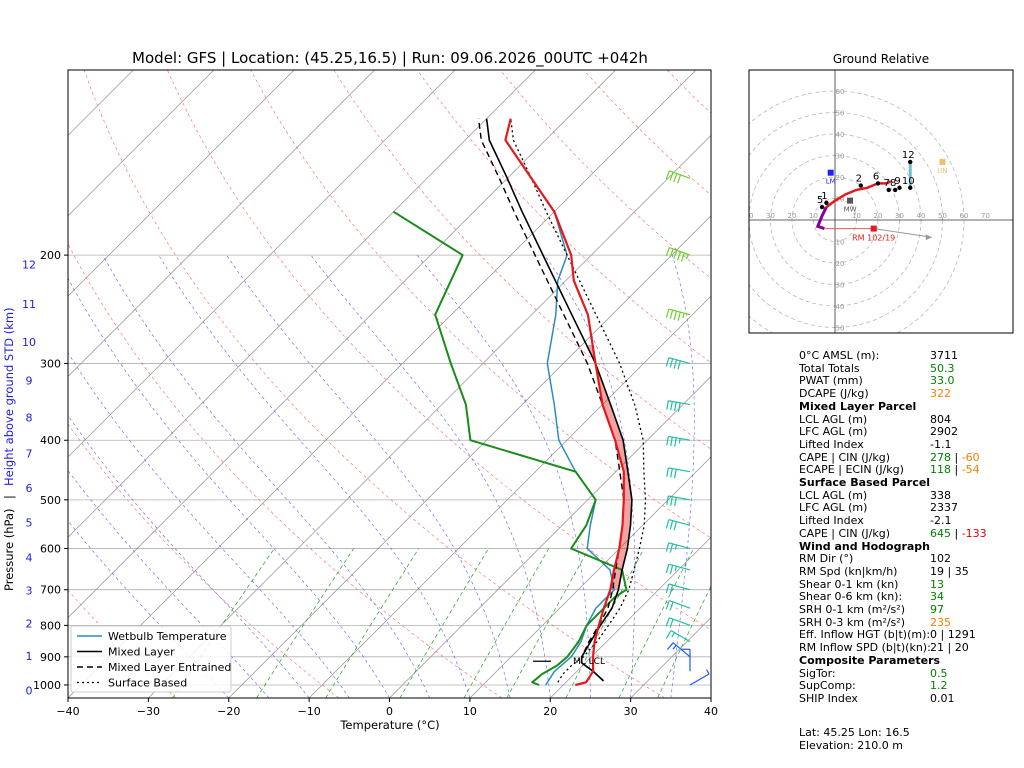  What do you see at coordinates (944, 508) in the screenshot?
I see `stat-value: 2337` at bounding box center [944, 508].